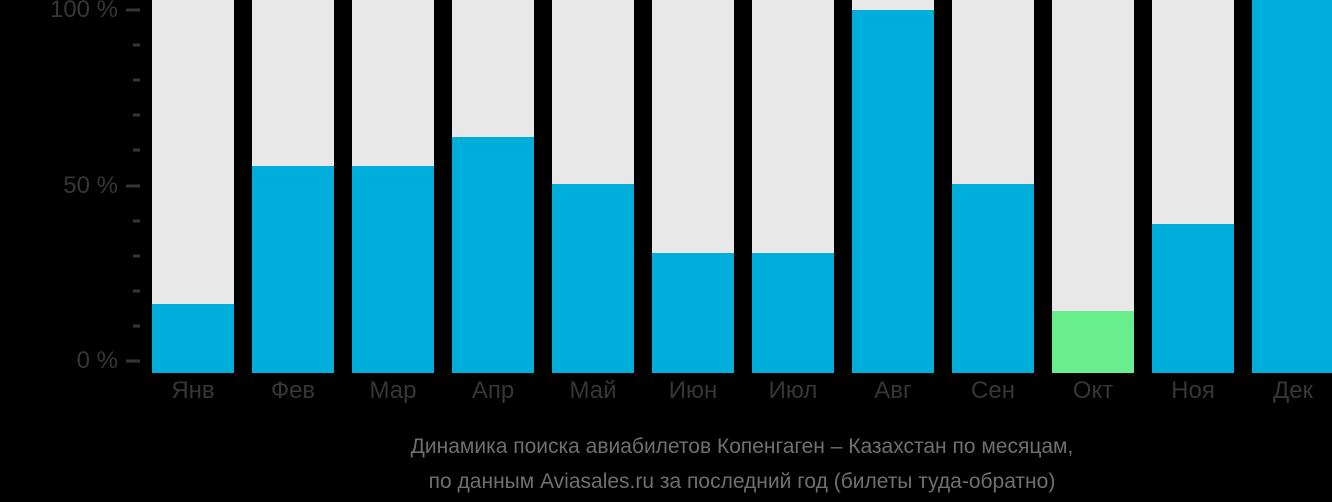 Image resolution: width=1332 pixels, height=502 pixels. I want to click on bar-fill-jul, so click(793, 313).